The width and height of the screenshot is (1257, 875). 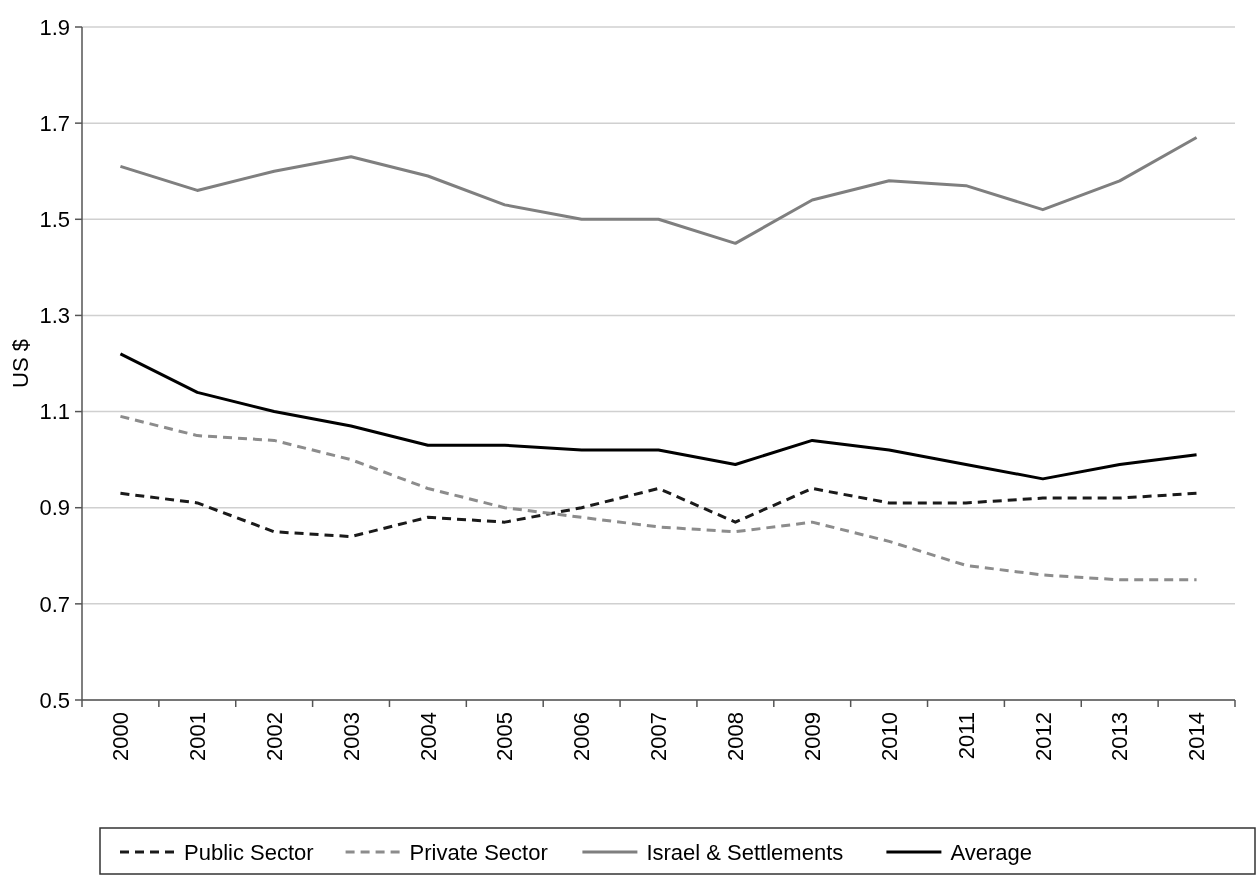 I want to click on y-tick-label: 1.3, so click(x=54, y=316).